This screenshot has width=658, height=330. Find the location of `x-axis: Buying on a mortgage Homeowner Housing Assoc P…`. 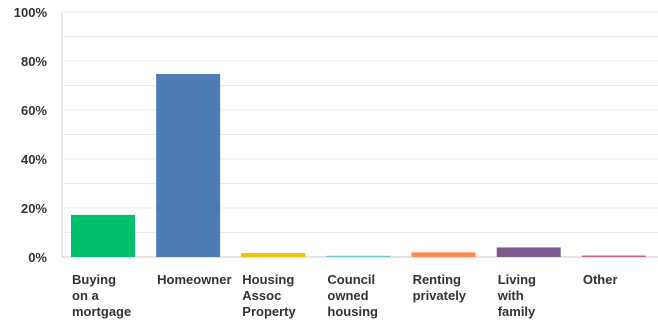

x-axis: Buying on a mortgage Homeowner Housing Assoc P… is located at coordinates (345, 295).